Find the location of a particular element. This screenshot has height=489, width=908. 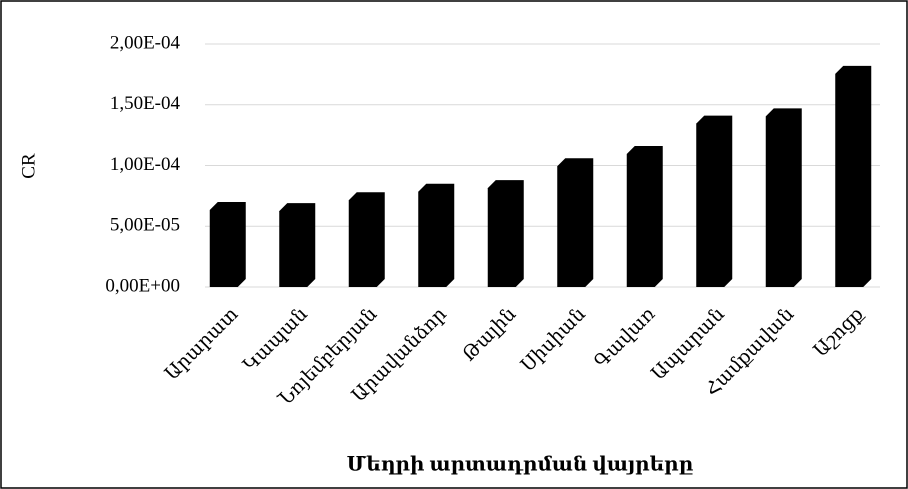

y-tick-label: 1,50E-04 is located at coordinates (145, 103).